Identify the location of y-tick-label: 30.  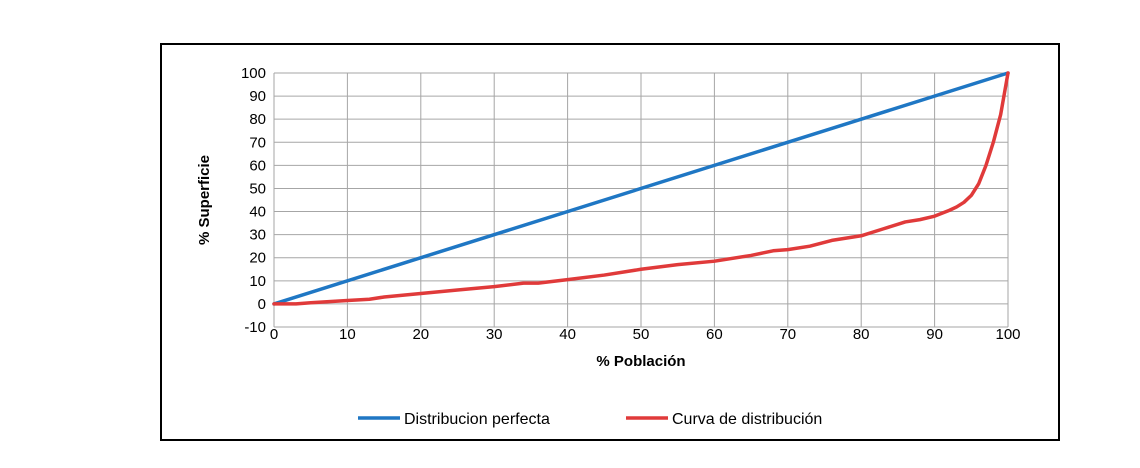
(257, 235).